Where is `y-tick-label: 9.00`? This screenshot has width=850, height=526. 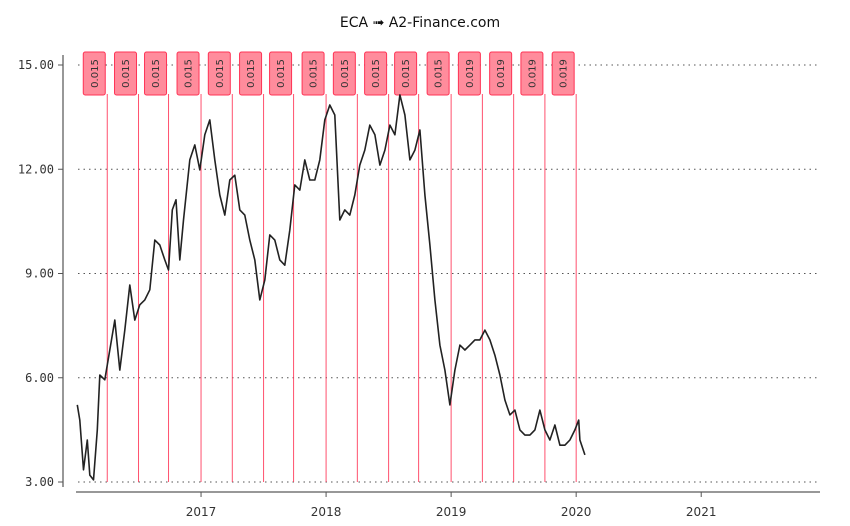
y-tick-label: 9.00 is located at coordinates (39, 274).